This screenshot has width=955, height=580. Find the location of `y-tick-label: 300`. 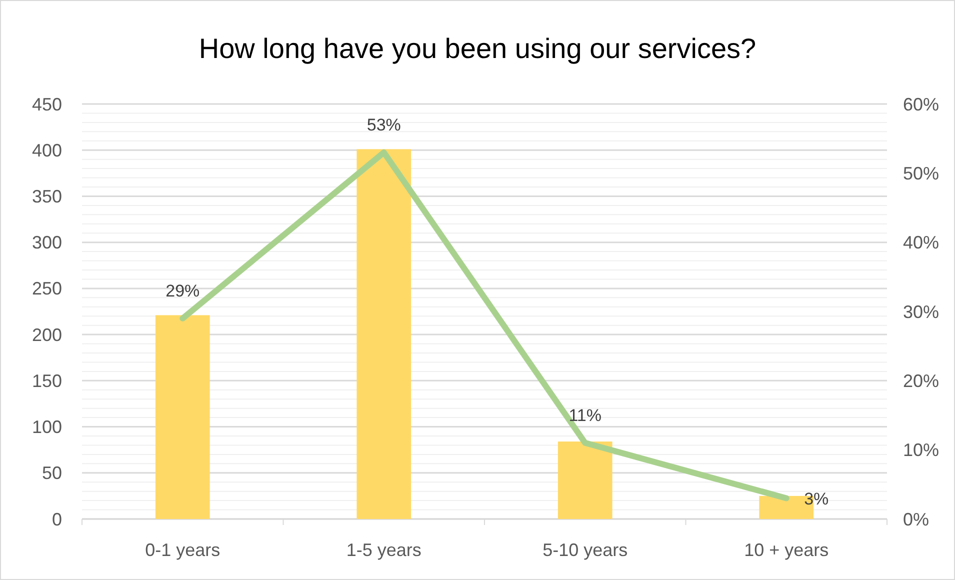

y-tick-label: 300 is located at coordinates (47, 242).